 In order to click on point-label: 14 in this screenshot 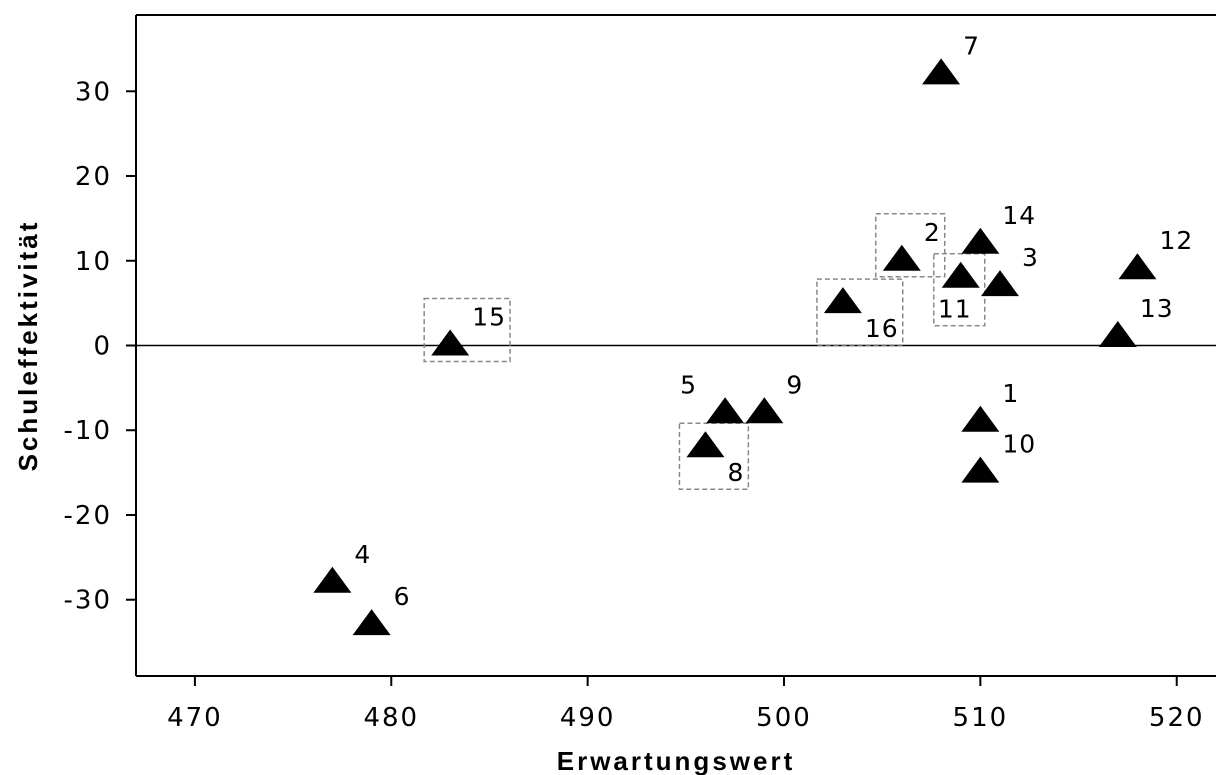, I will do `click(1019, 215)`.